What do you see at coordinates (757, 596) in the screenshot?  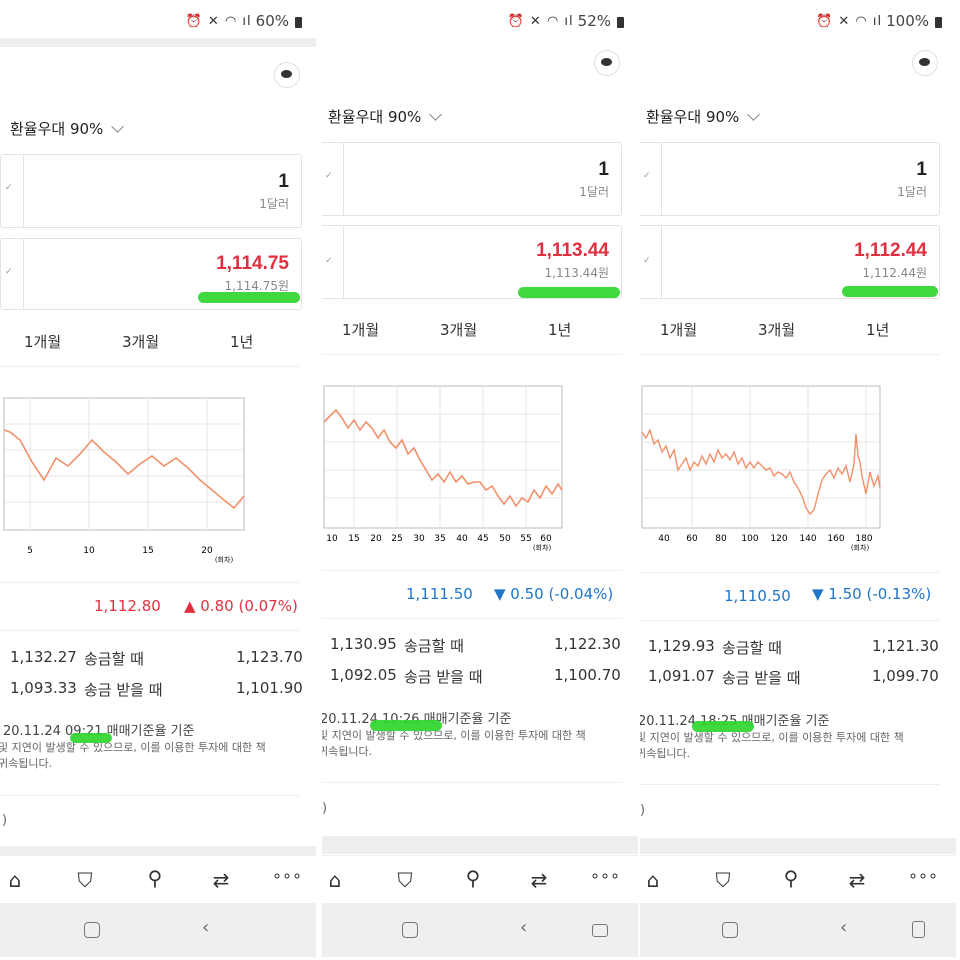 I see `current-rate: 1,110.50` at bounding box center [757, 596].